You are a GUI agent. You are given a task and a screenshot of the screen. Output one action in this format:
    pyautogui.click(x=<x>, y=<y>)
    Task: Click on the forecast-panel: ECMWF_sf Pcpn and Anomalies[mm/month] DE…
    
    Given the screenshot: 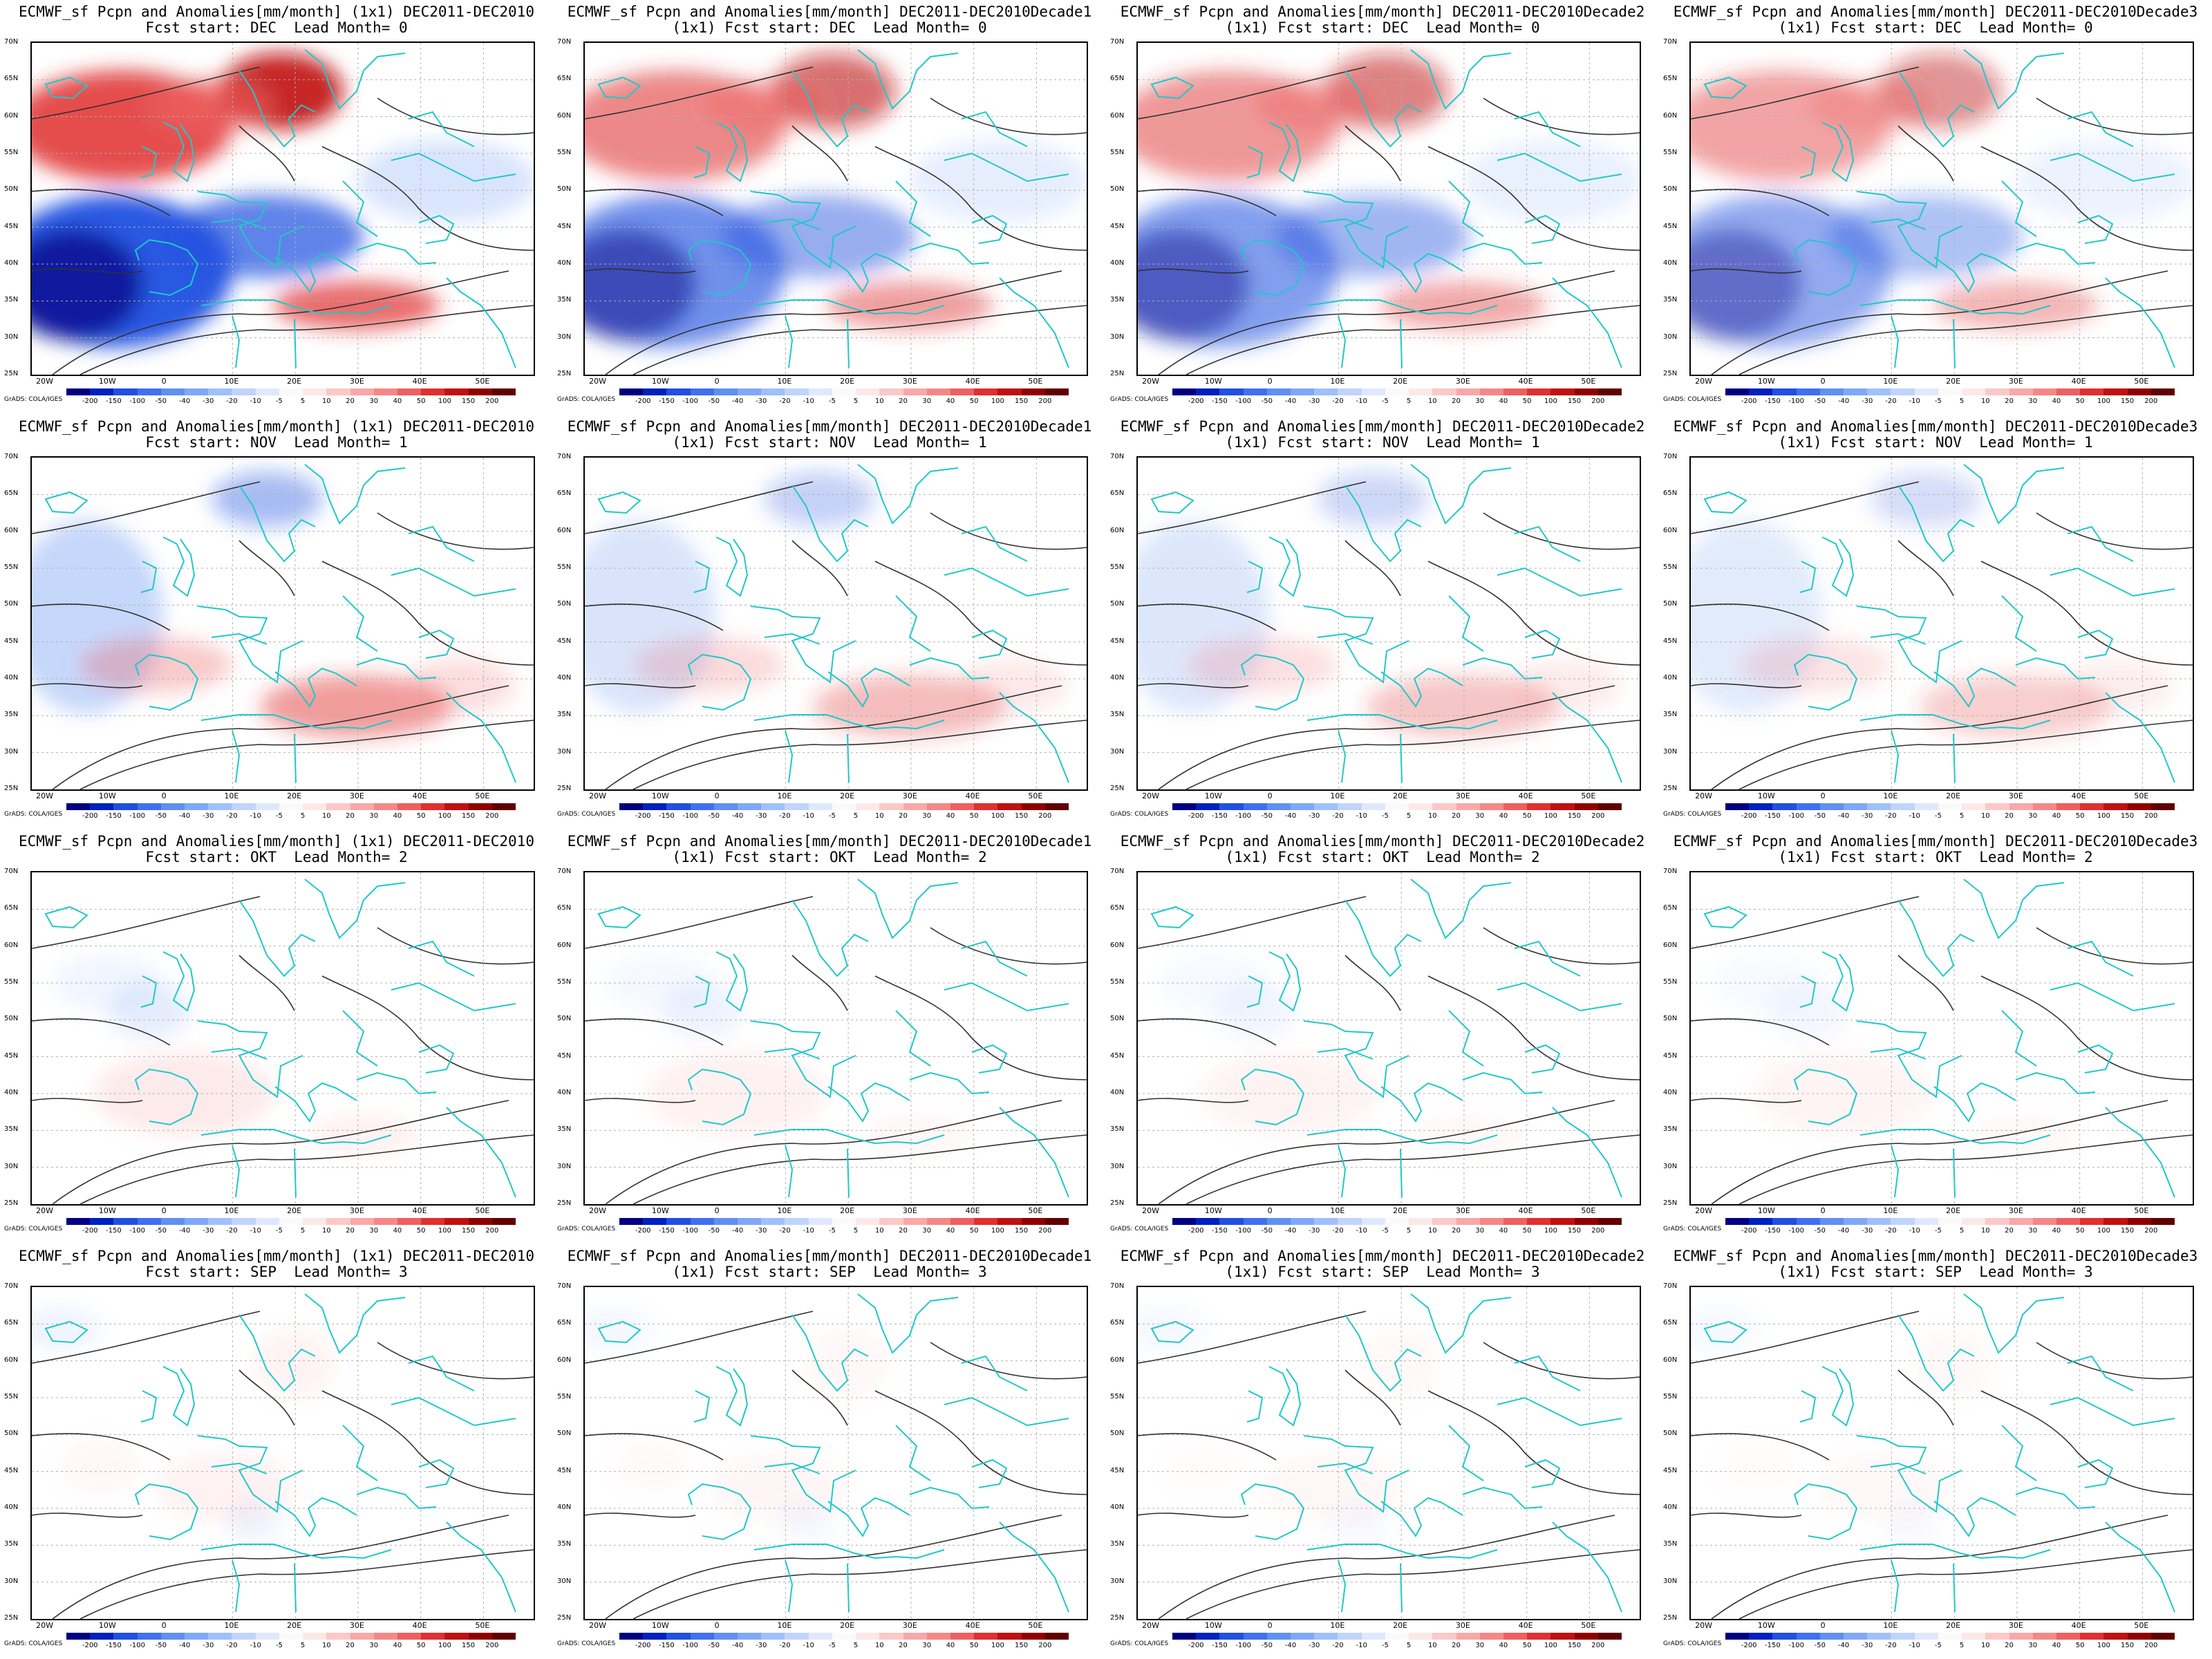 What is the action you would take?
    pyautogui.click(x=829, y=208)
    